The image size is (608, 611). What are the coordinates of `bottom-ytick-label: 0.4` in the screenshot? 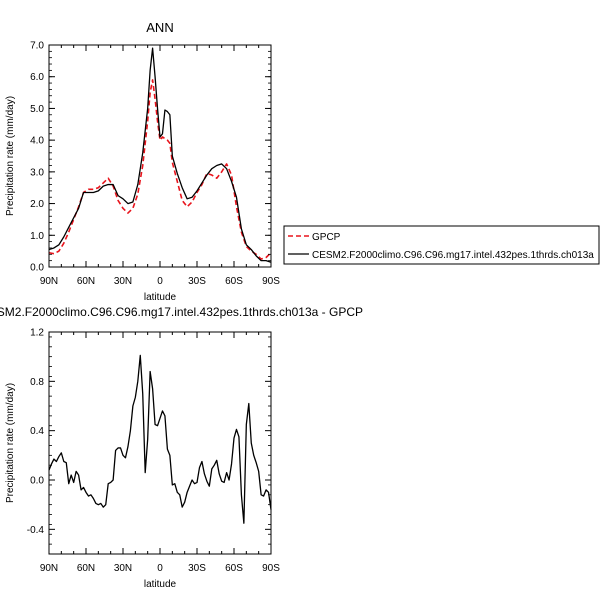 It's located at (37, 431).